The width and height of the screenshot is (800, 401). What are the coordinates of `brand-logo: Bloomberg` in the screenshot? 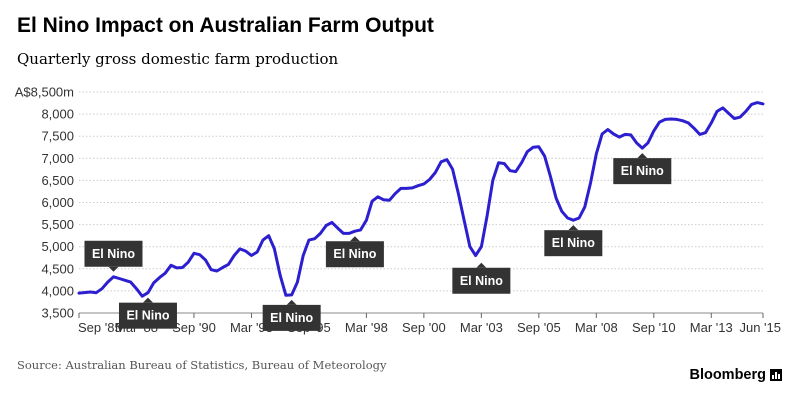 It's located at (735, 375).